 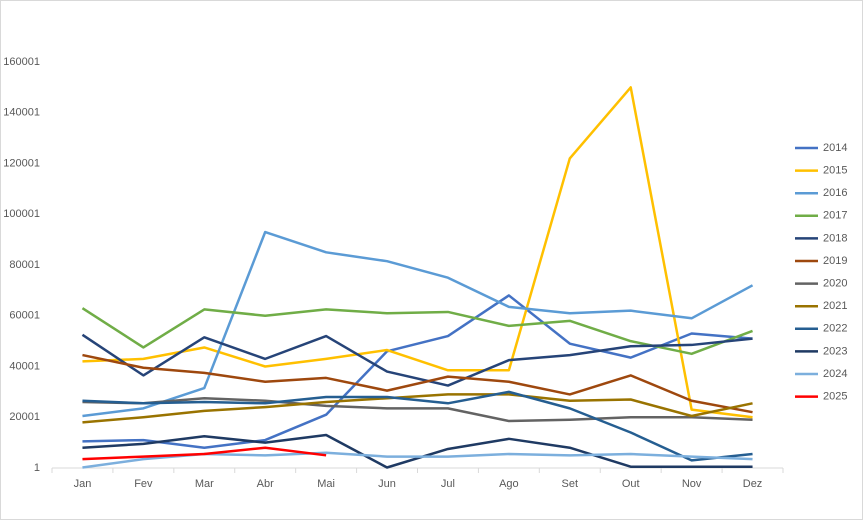 I want to click on y-tick-label: 120001, so click(x=21, y=163).